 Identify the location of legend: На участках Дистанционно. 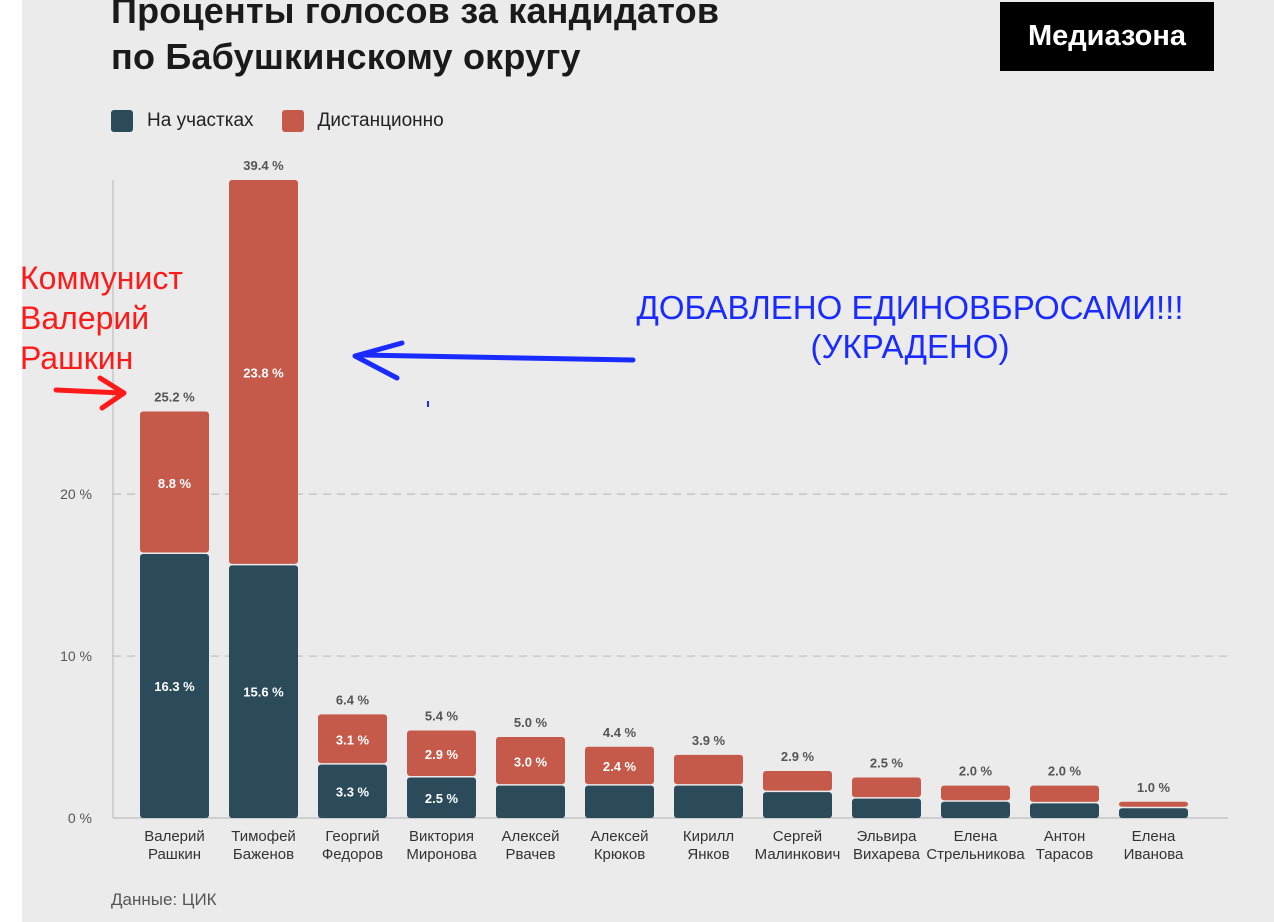
(291, 121).